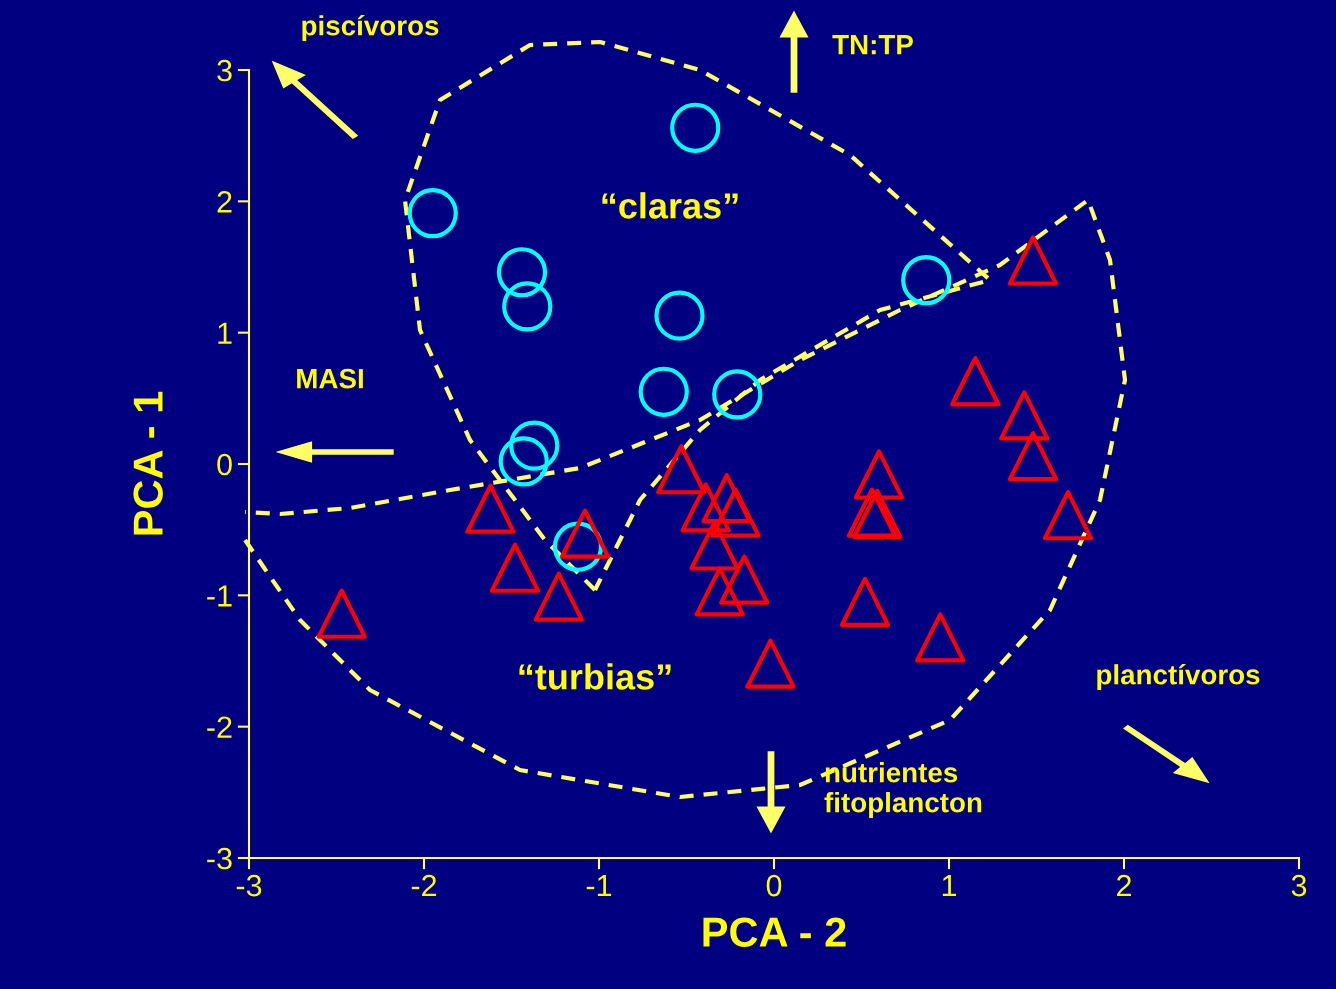 The image size is (1336, 989). Describe the element at coordinates (249, 885) in the screenshot. I see `x-tick-label: -3` at that location.